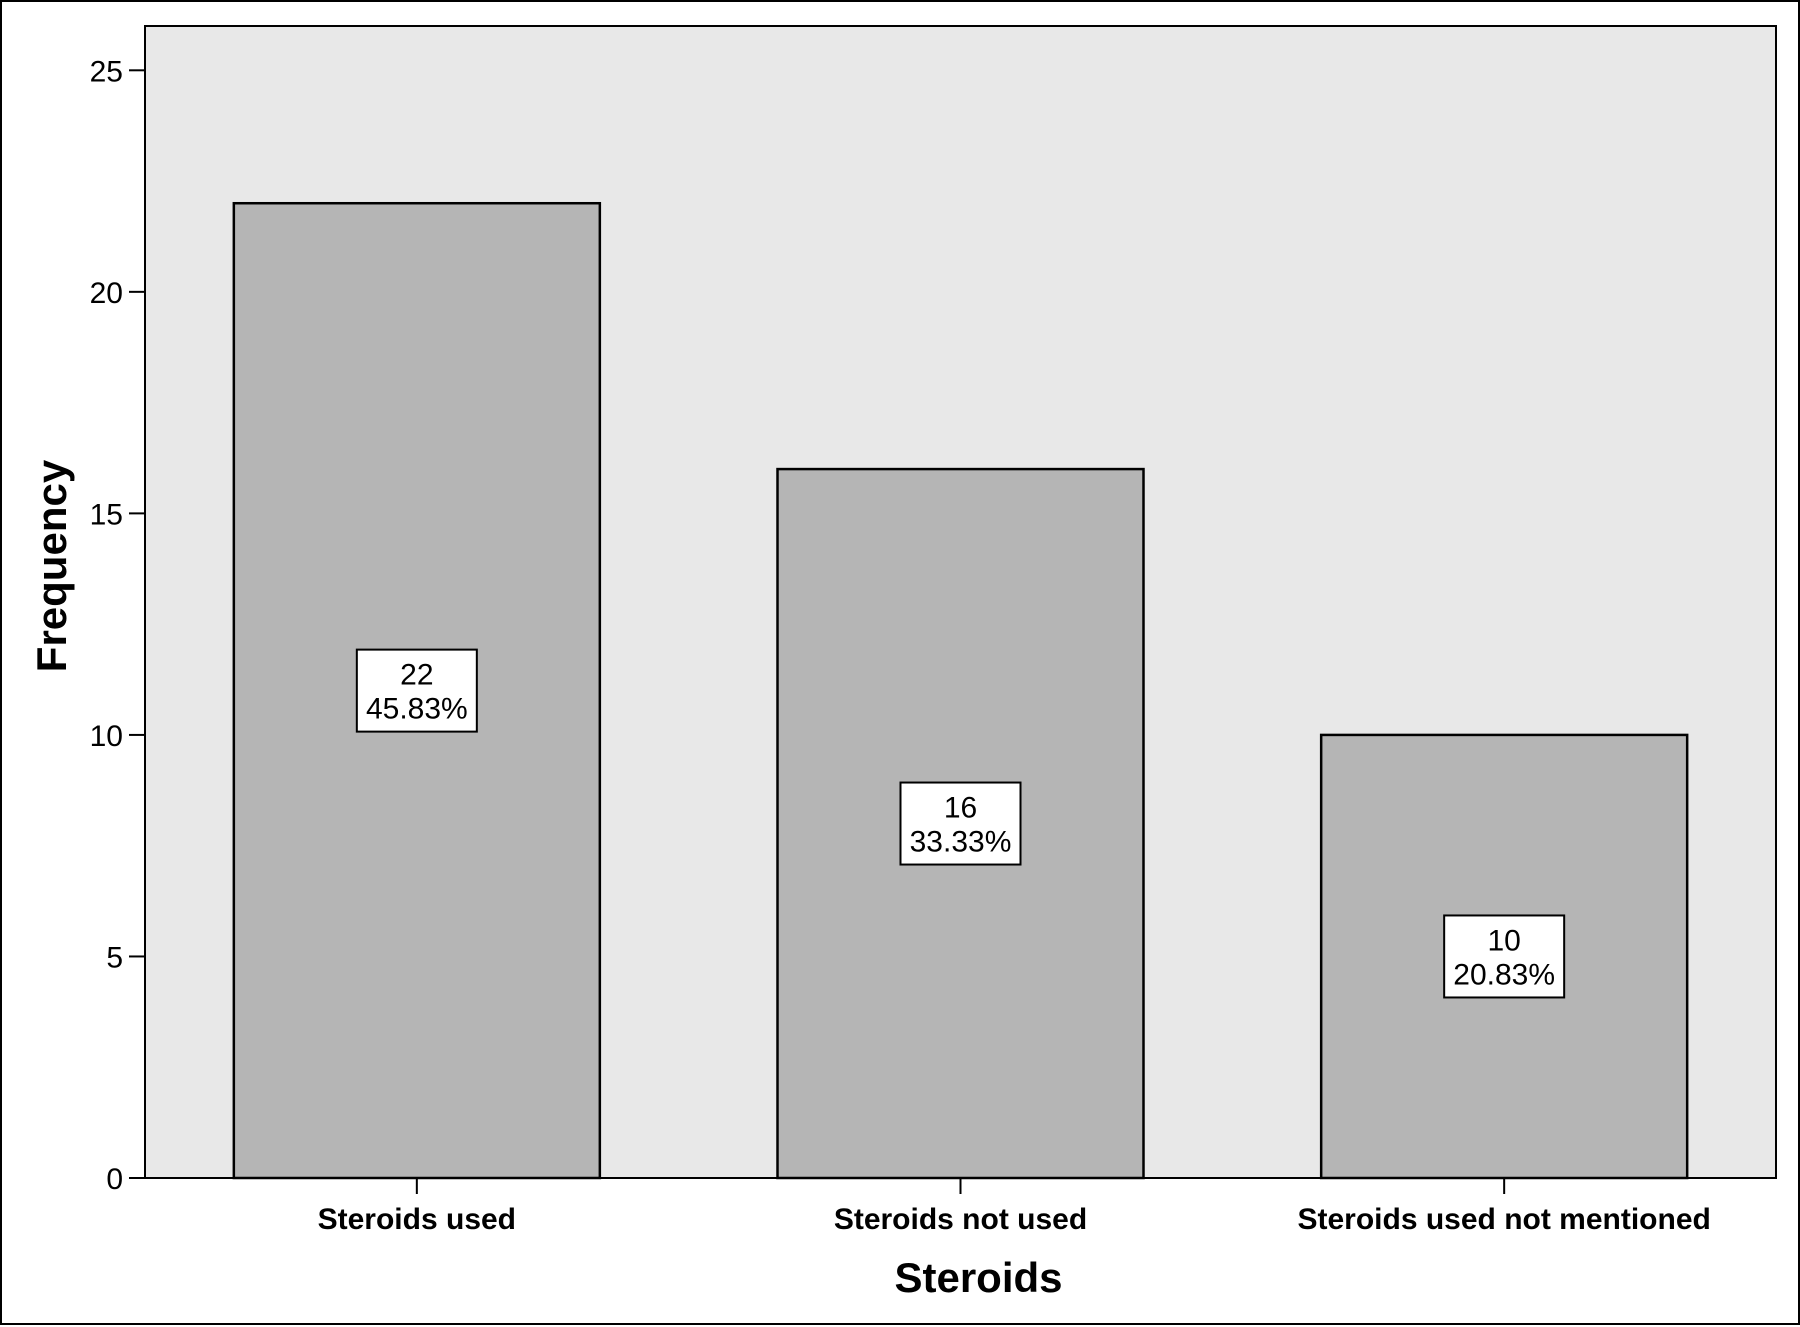 The height and width of the screenshot is (1327, 1800). What do you see at coordinates (961, 842) in the screenshot?
I see `data-label-percent: 33.33%` at bounding box center [961, 842].